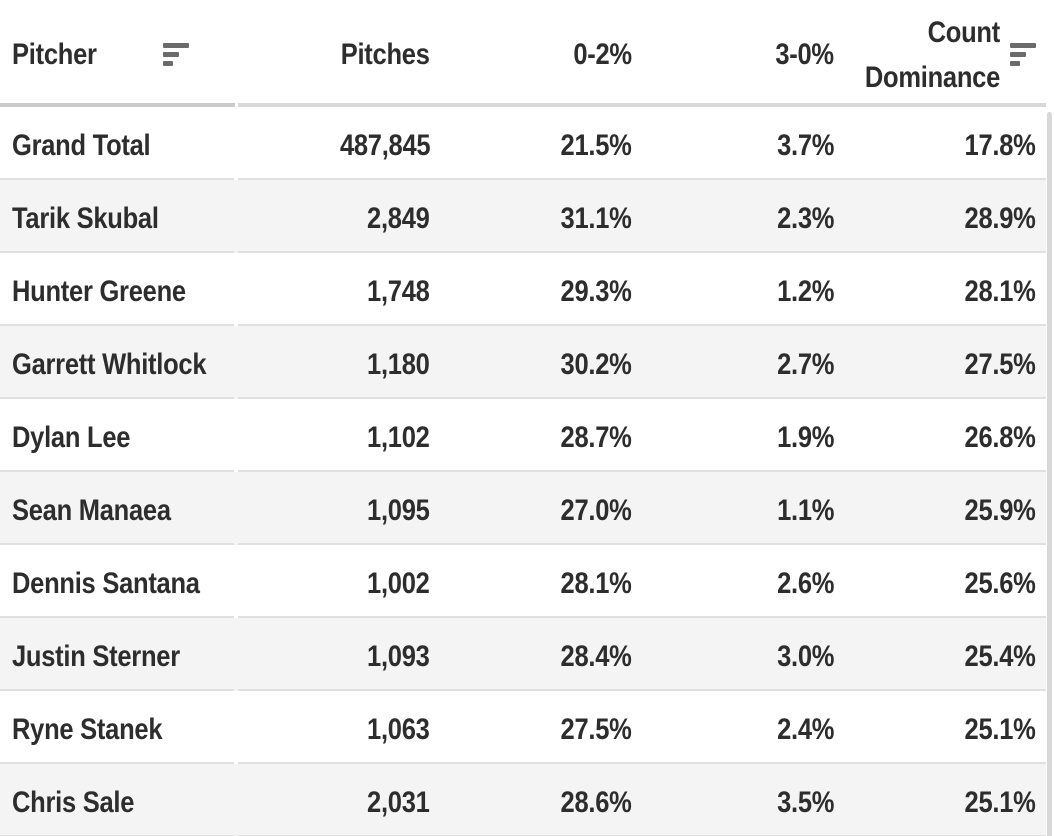  I want to click on cell-count-dominance: 28.9%, so click(1000, 218).